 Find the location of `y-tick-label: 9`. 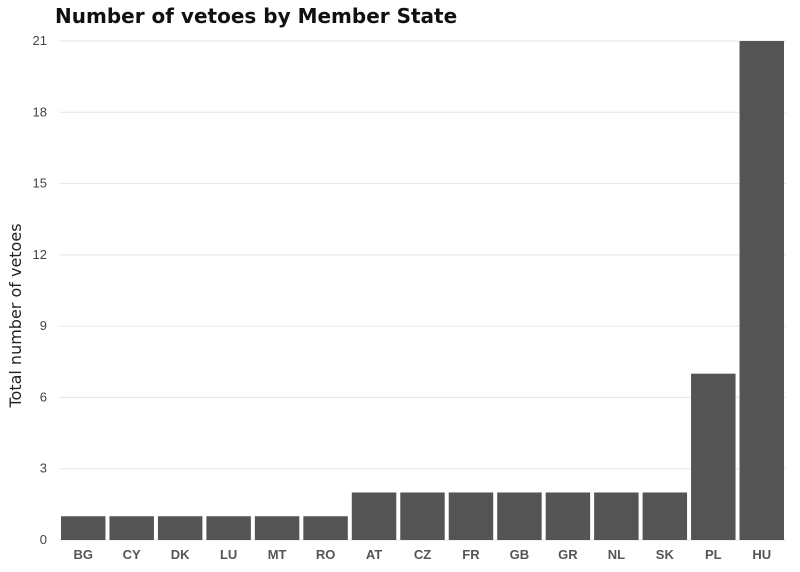

y-tick-label: 9 is located at coordinates (43, 325).